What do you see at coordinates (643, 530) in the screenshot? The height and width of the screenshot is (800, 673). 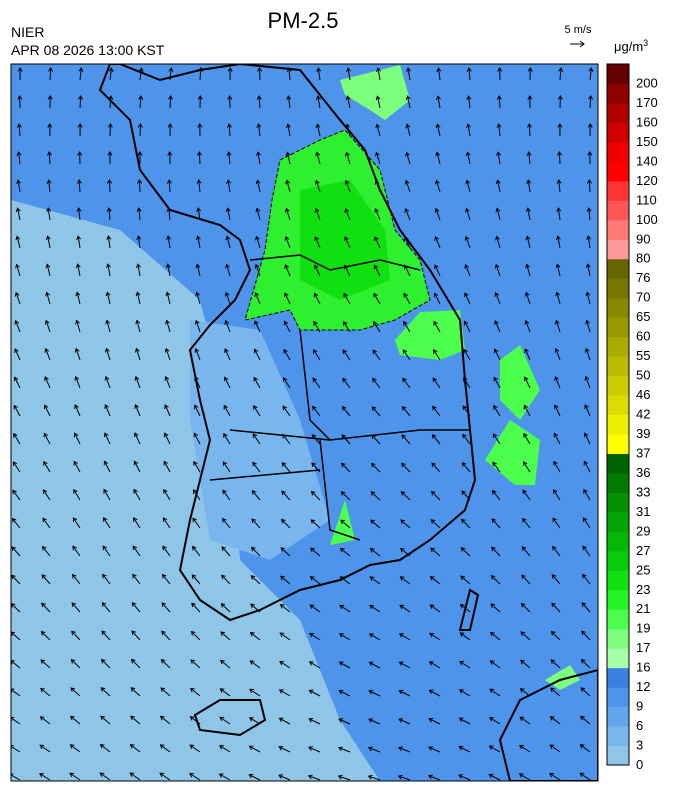 I see `colorbar-label: 29` at bounding box center [643, 530].